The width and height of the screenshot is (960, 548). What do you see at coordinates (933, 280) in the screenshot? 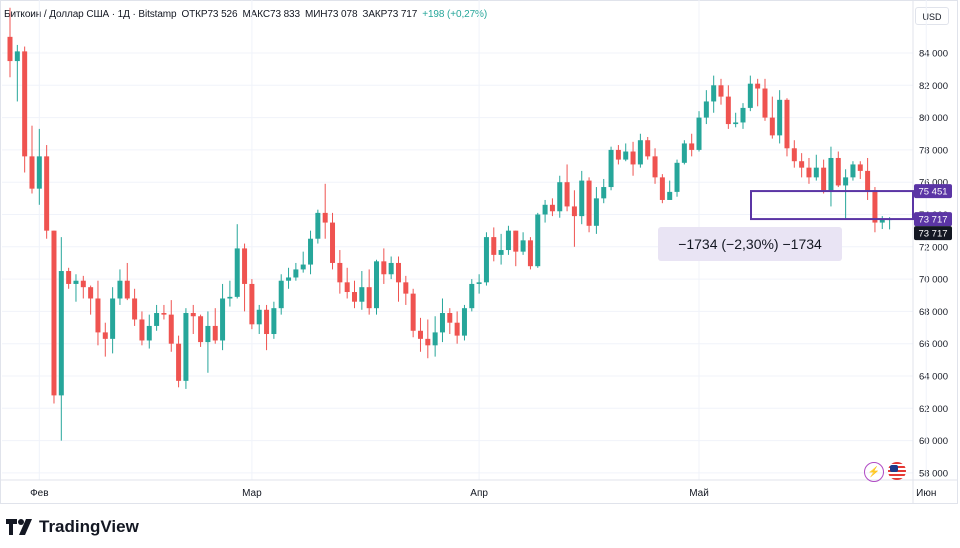
I see `y-tick-label: 70 000` at bounding box center [933, 280].